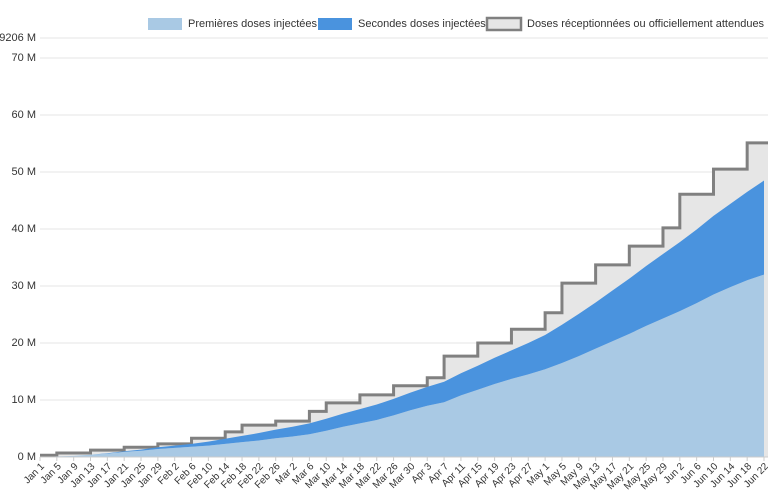 The height and width of the screenshot is (496, 768). Describe the element at coordinates (24, 400) in the screenshot. I see `y-tick-label: 10 M` at that location.